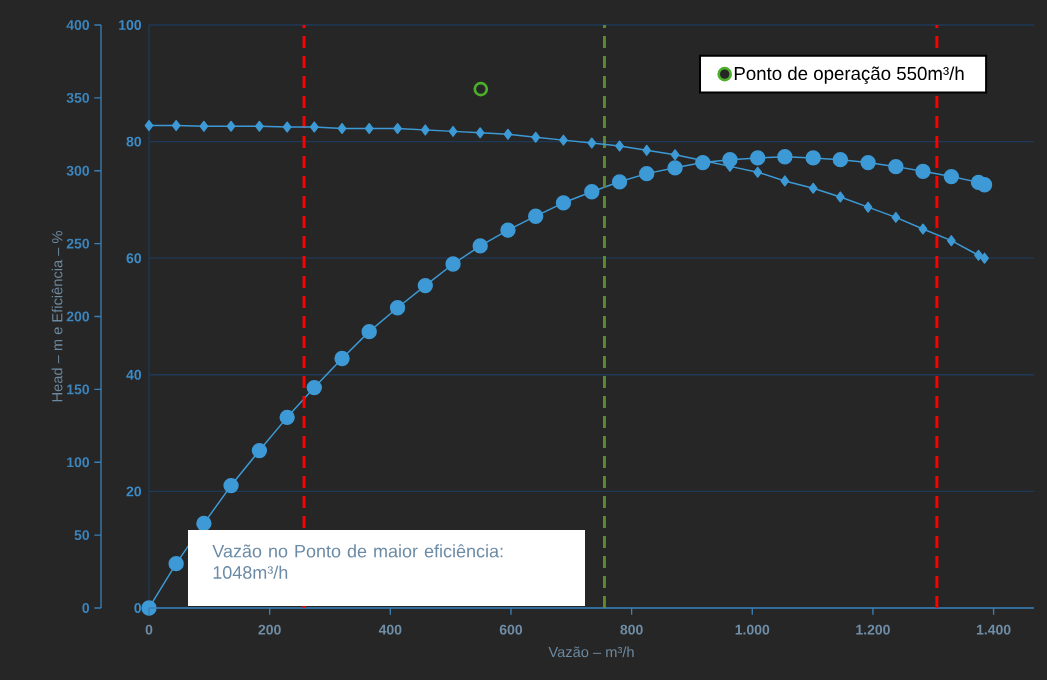  I want to click on y-axis-title: Head – m e Eficiência – %, so click(57, 316).